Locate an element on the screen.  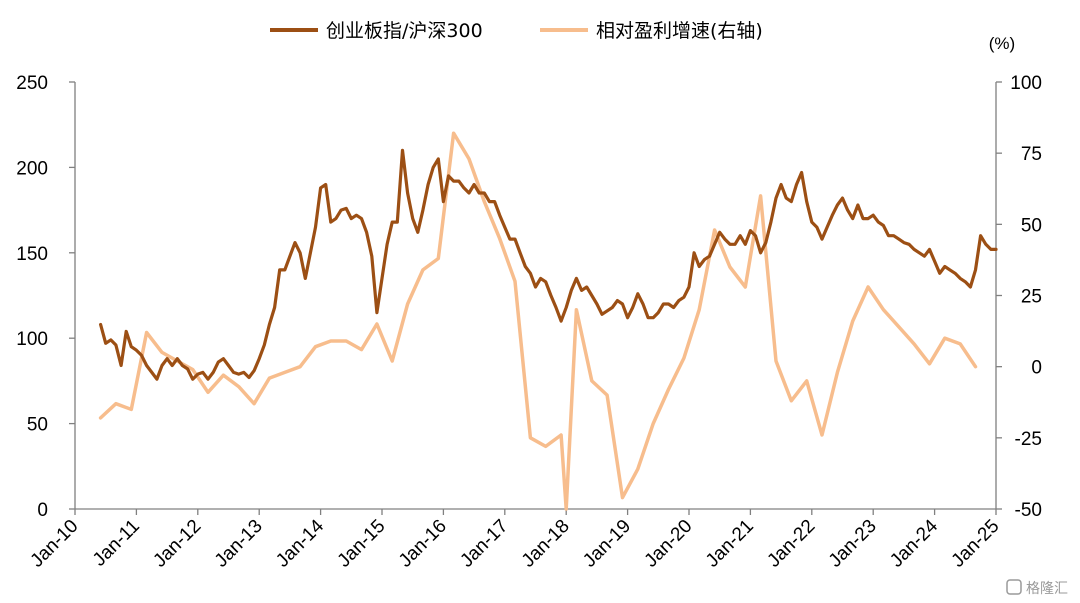
right-axis-ticks: -50 -25 0 25 50 75 100 is located at coordinates (1019, 297).